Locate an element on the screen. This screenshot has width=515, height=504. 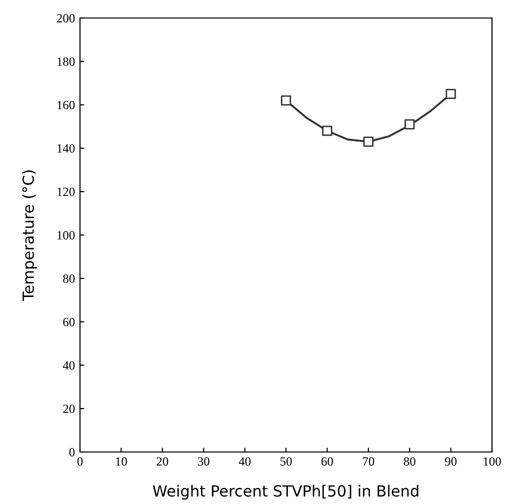
x-tick-label: 40 is located at coordinates (244, 461).